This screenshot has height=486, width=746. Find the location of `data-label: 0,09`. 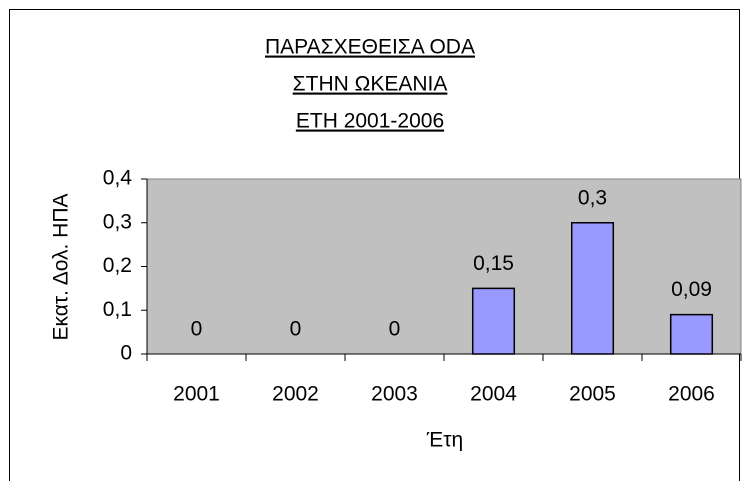

data-label: 0,09 is located at coordinates (691, 289).